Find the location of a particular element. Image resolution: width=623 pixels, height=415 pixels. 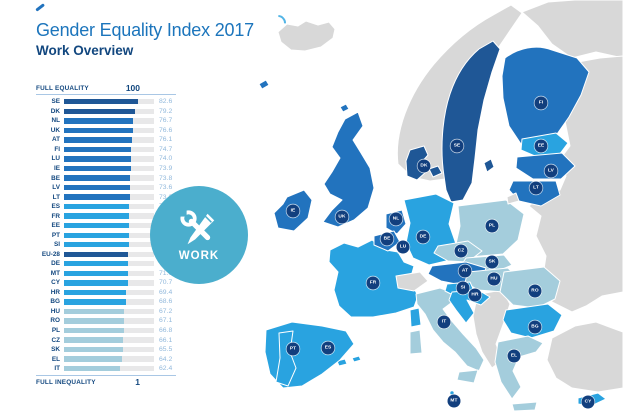

country-code: SE is located at coordinates (55, 102).